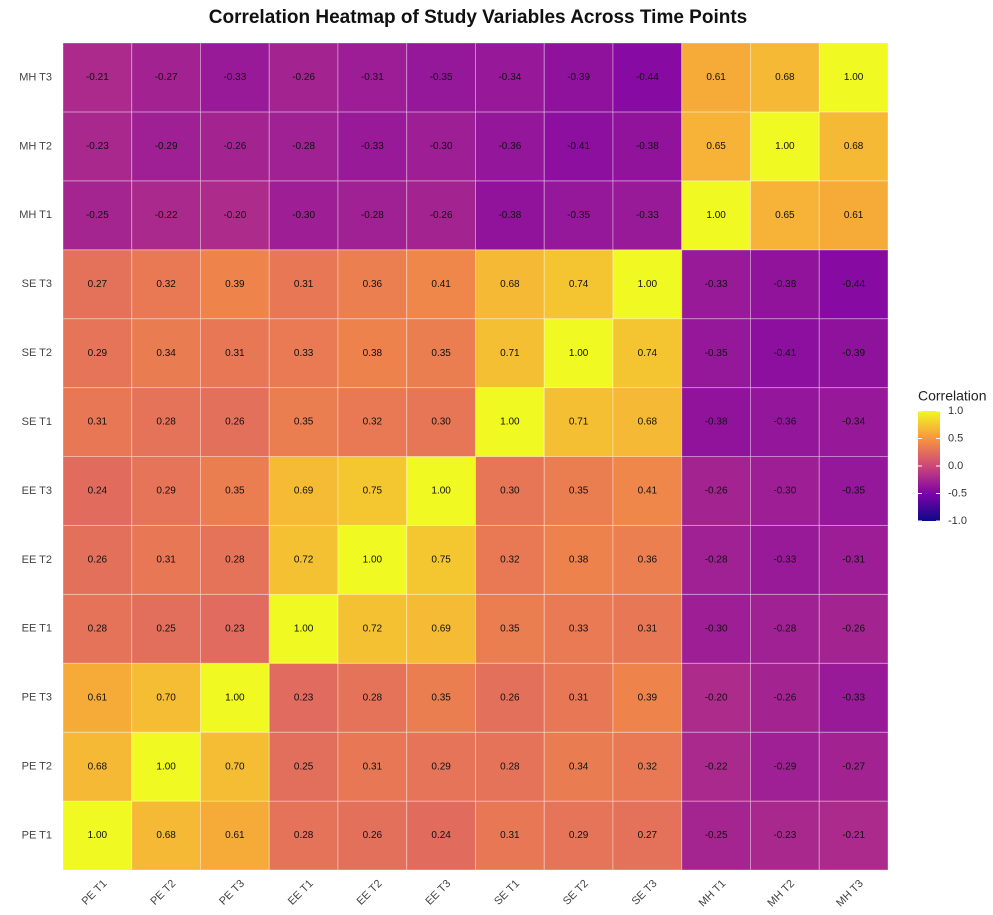  I want to click on y-tick-label: PE T3, so click(37, 698).